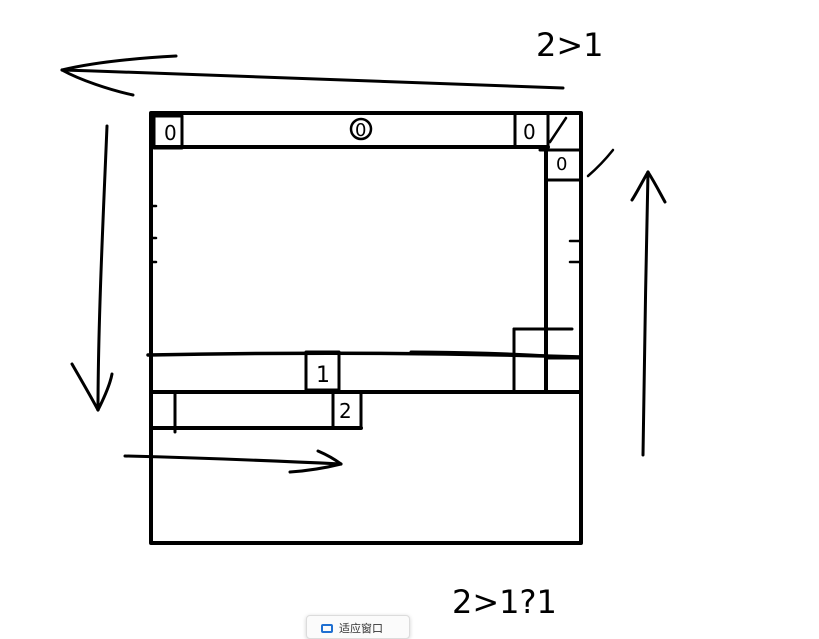 The image size is (819, 639). I want to click on middle-cell-label: 1, so click(323, 375).